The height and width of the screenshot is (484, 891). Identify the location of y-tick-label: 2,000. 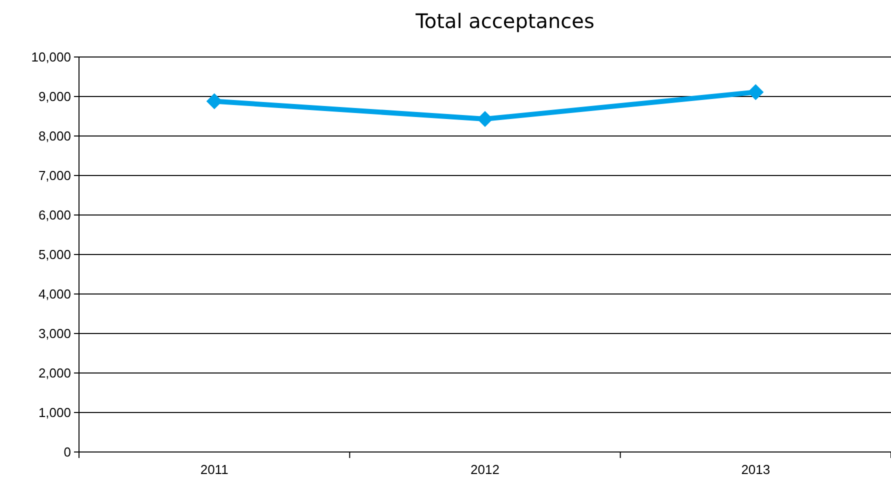
(54, 373).